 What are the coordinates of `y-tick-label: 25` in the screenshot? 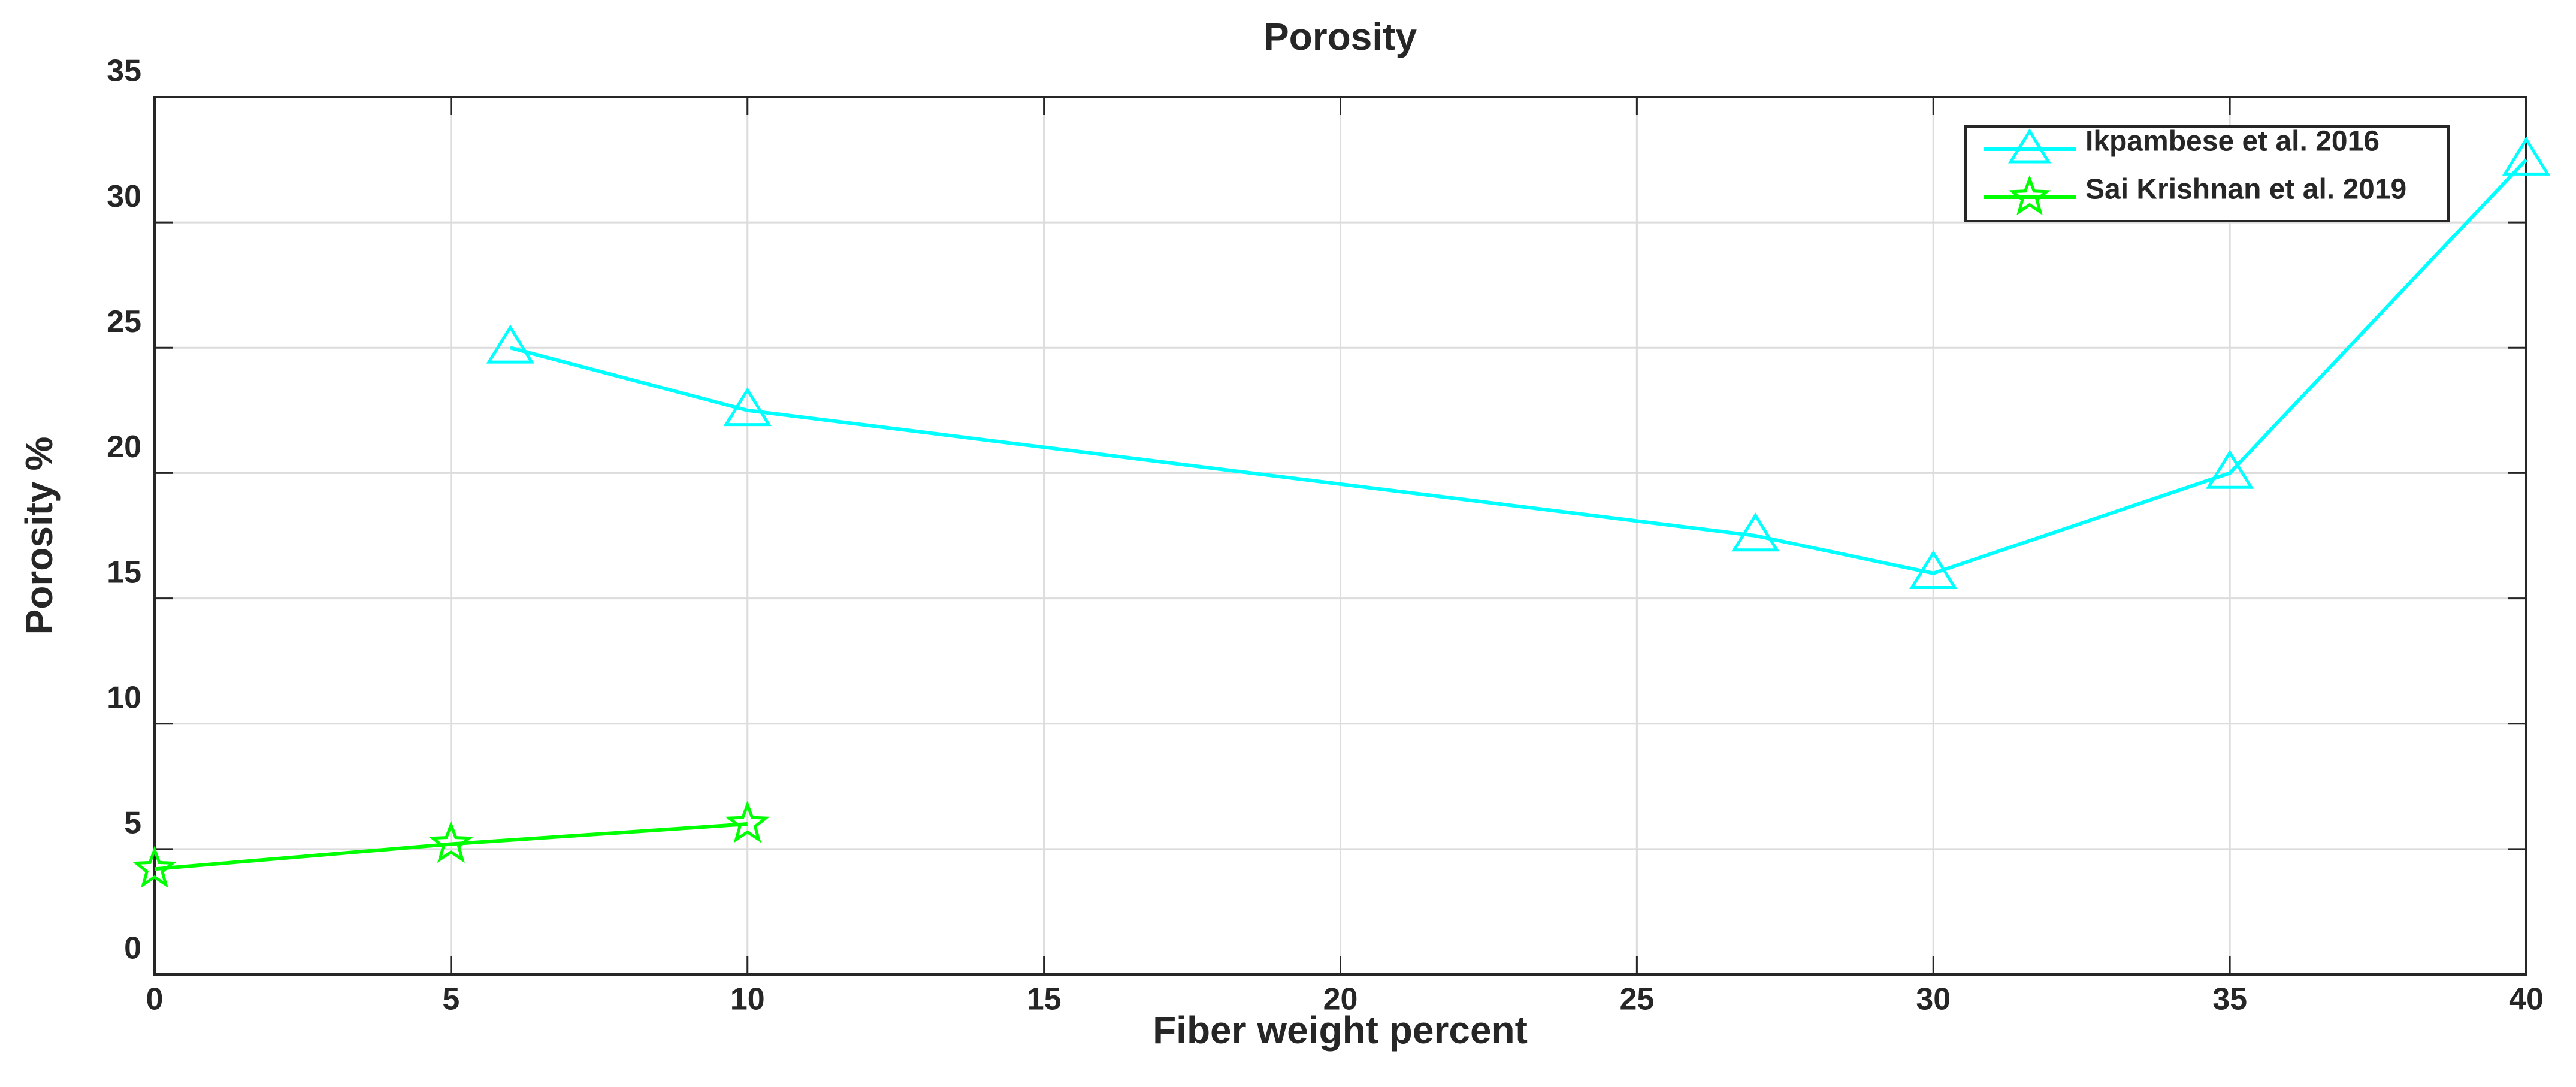 It's located at (124, 321).